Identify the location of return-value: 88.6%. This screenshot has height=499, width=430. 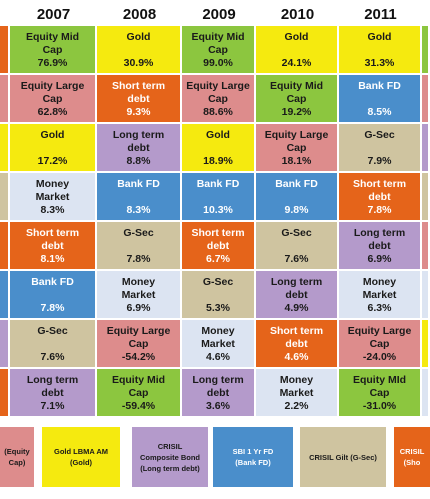
(218, 111).